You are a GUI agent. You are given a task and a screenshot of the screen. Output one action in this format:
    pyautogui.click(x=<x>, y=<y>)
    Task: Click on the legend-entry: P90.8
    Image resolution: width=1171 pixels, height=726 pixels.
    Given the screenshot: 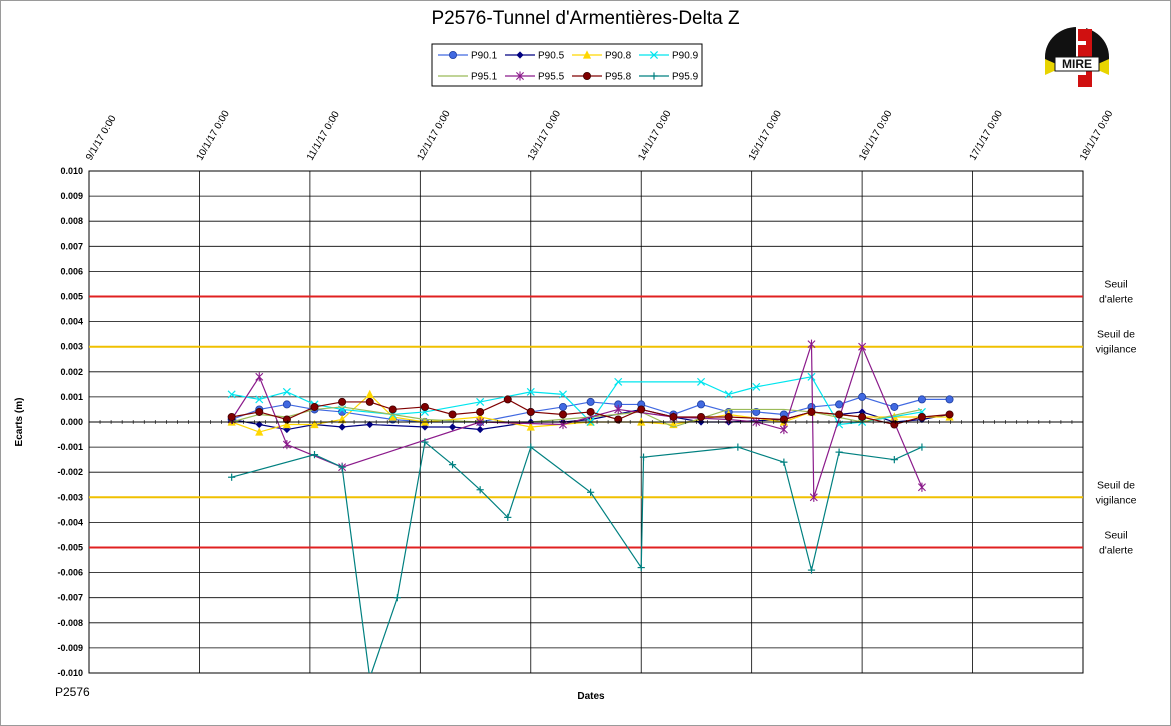 What is the action you would take?
    pyautogui.click(x=602, y=56)
    